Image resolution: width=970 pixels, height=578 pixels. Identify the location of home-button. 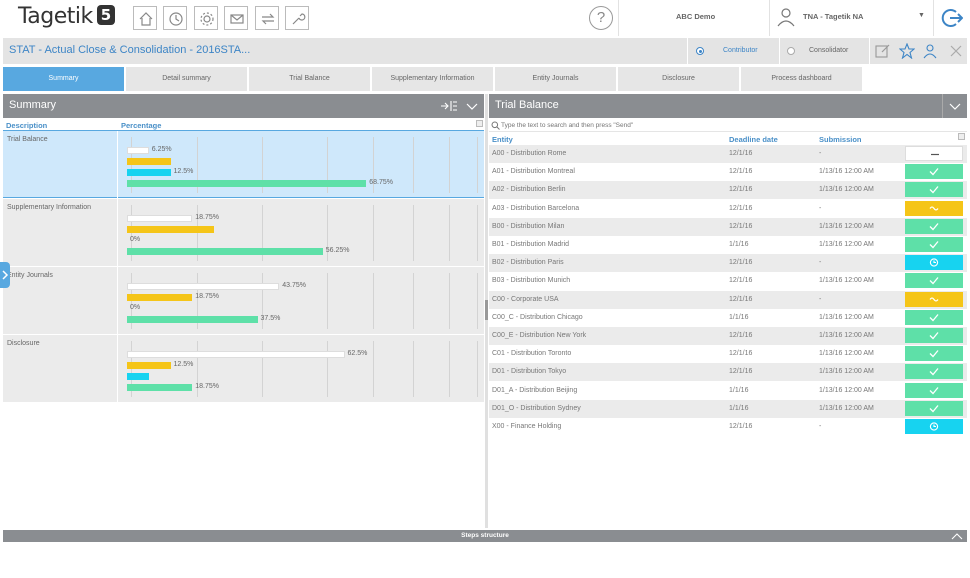
(145, 18).